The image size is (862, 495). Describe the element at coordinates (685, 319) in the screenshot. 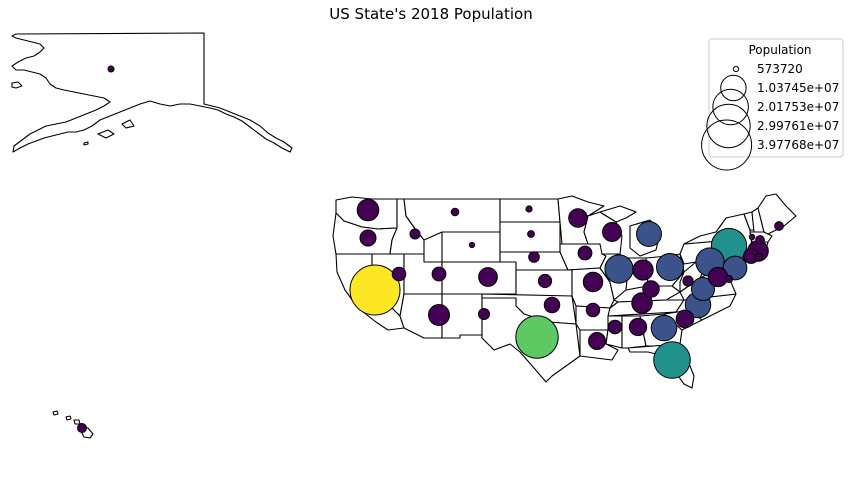

I see `bubble-south-carolina` at that location.